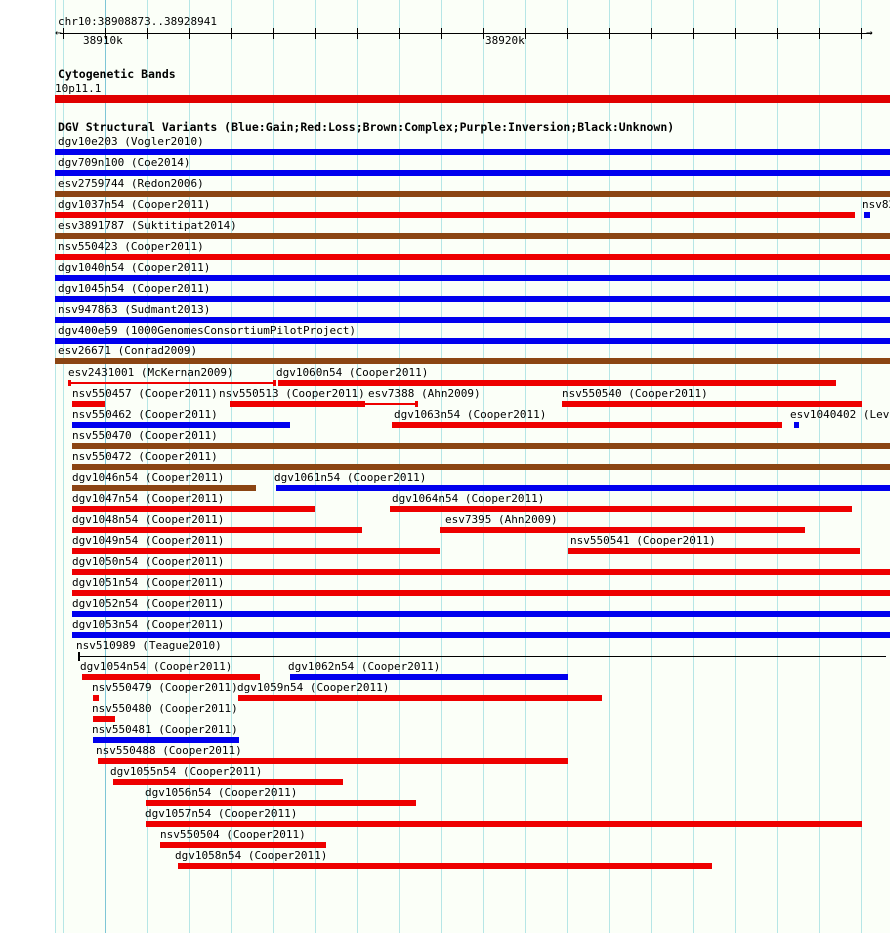  Describe the element at coordinates (27, 466) in the screenshot. I see `left-gutter` at that location.